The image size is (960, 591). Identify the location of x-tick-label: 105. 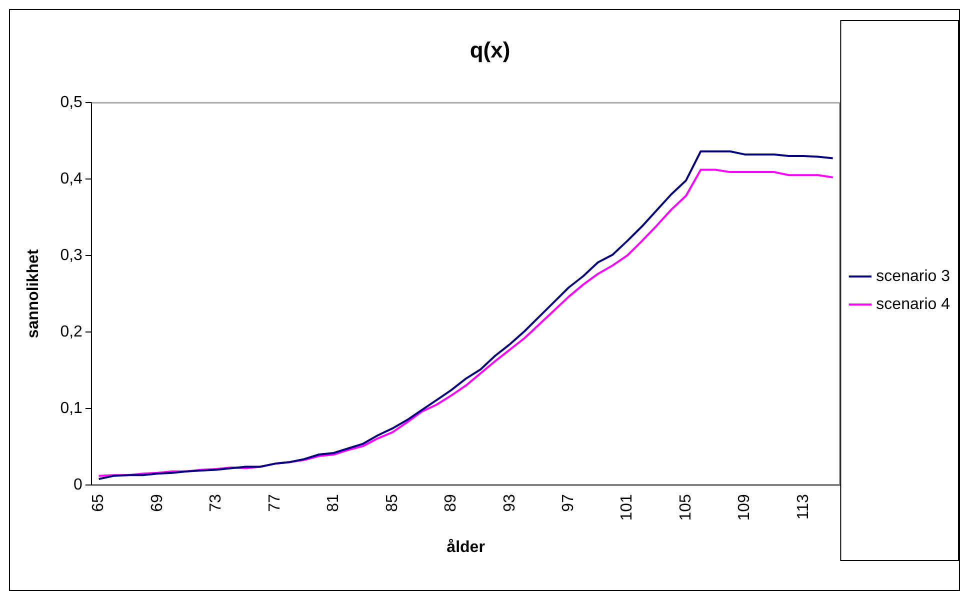
(685, 507).